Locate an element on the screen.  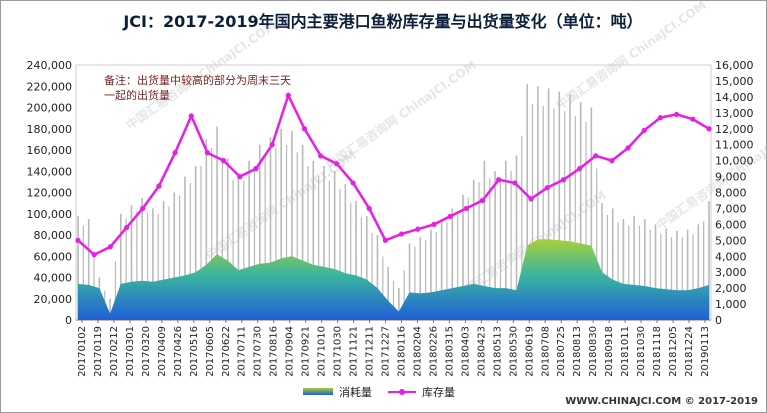
right-tick-label: 15,000 is located at coordinates (734, 81).